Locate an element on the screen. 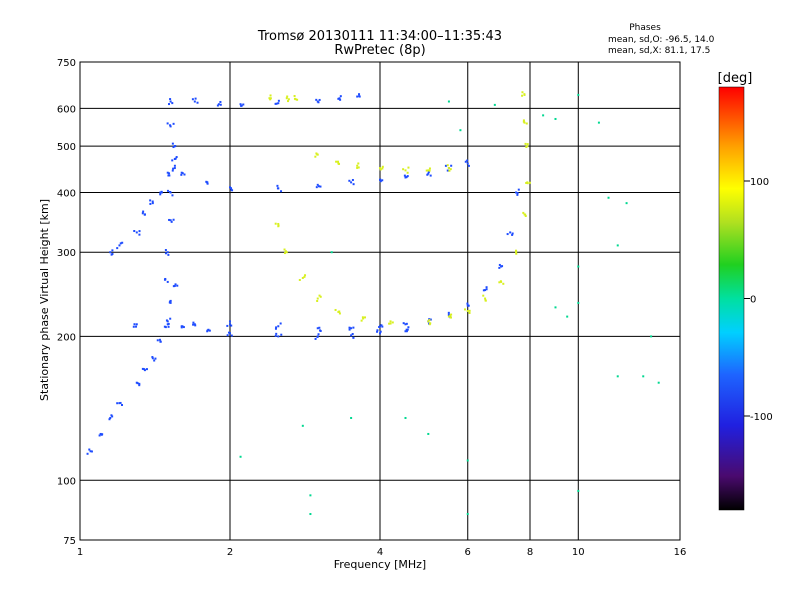 This screenshot has height=600, width=800. x-tick-label: 2 is located at coordinates (230, 552).